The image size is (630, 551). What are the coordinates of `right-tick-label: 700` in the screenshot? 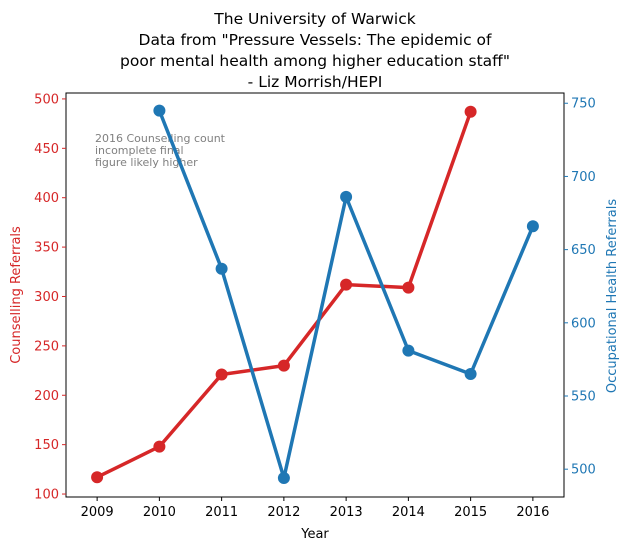 It's located at (583, 177).